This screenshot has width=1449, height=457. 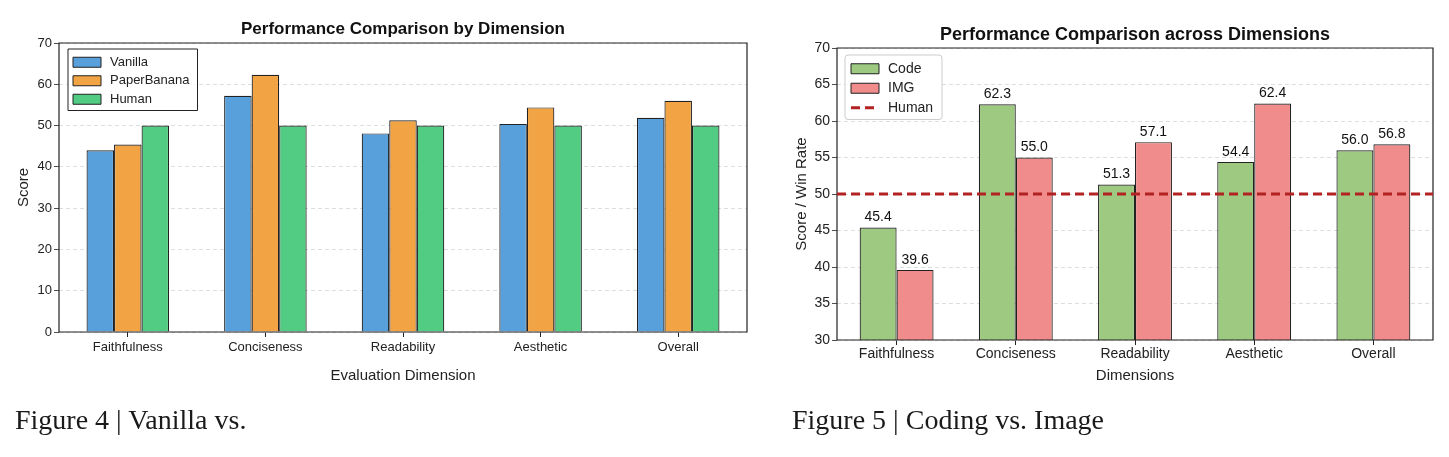 I want to click on chart-title: Performance Comparison by Dimension, so click(x=403, y=28).